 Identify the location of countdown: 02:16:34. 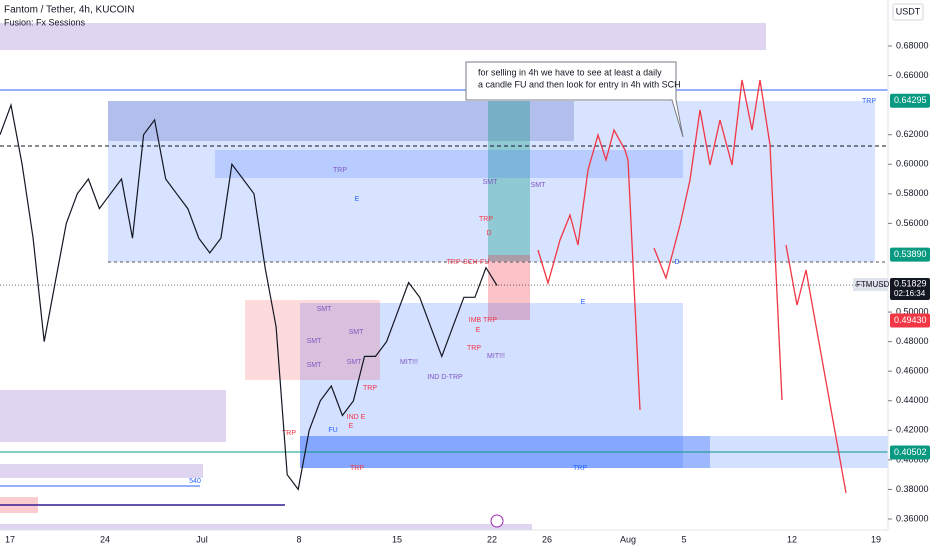
(910, 293).